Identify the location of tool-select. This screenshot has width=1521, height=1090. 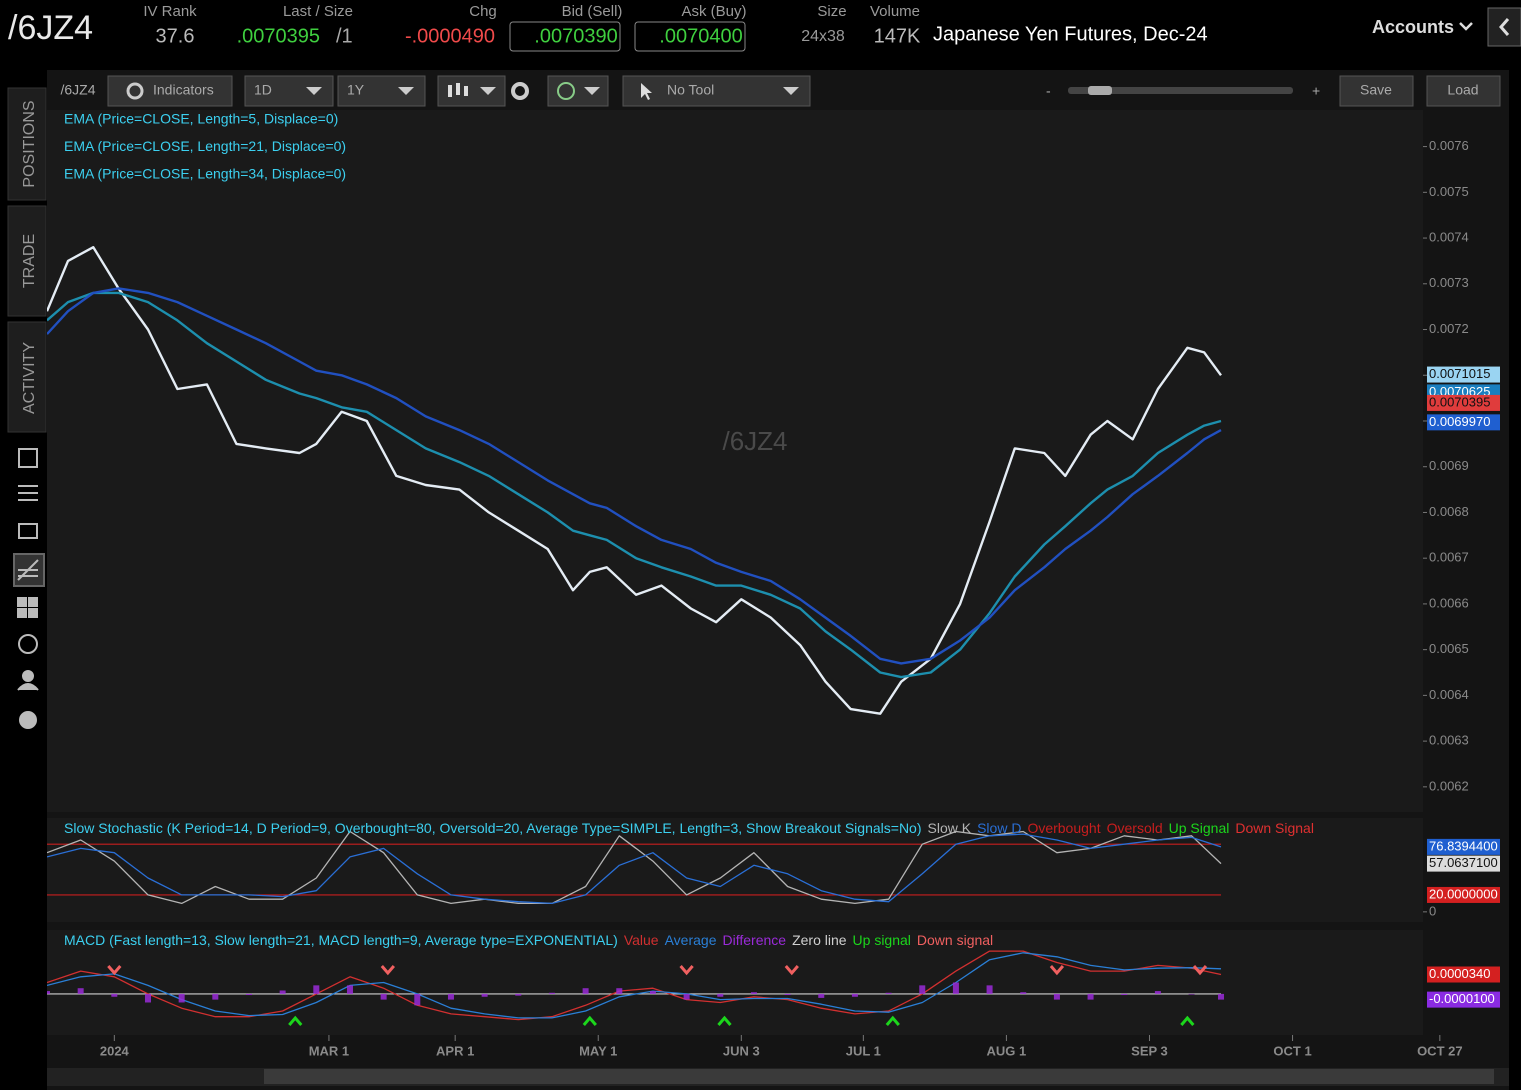
(716, 91).